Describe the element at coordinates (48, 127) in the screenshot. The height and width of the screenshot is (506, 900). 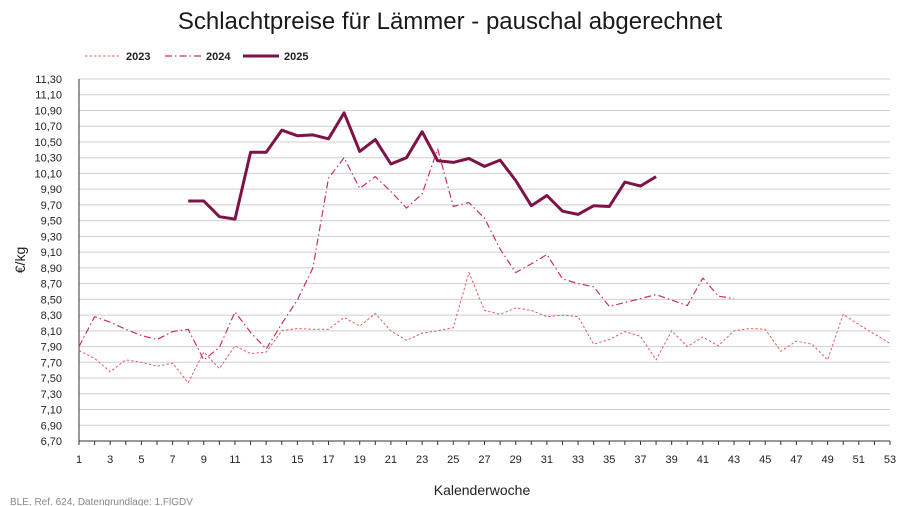
I see `y-tick-label: 10,70` at that location.